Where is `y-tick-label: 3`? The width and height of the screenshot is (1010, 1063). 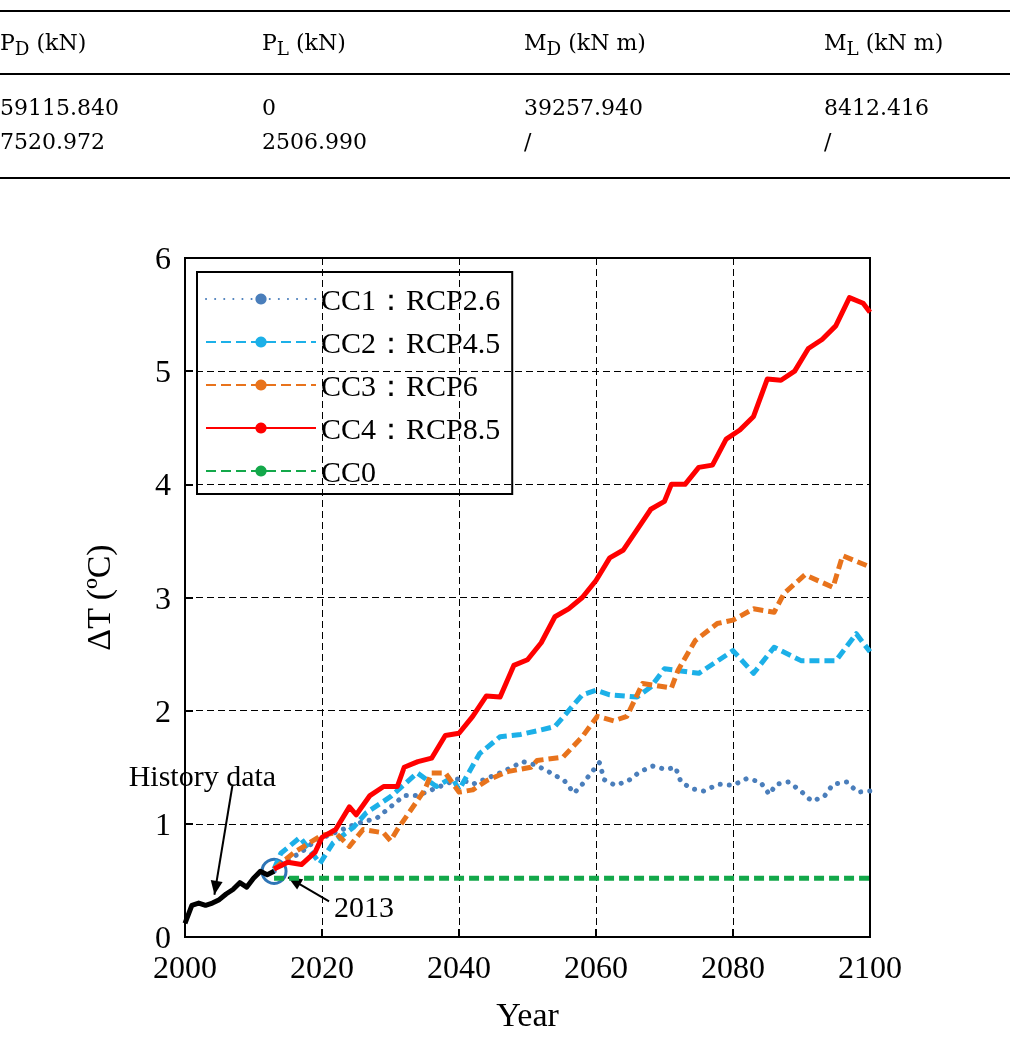
y-tick-label: 3 is located at coordinates (163, 597).